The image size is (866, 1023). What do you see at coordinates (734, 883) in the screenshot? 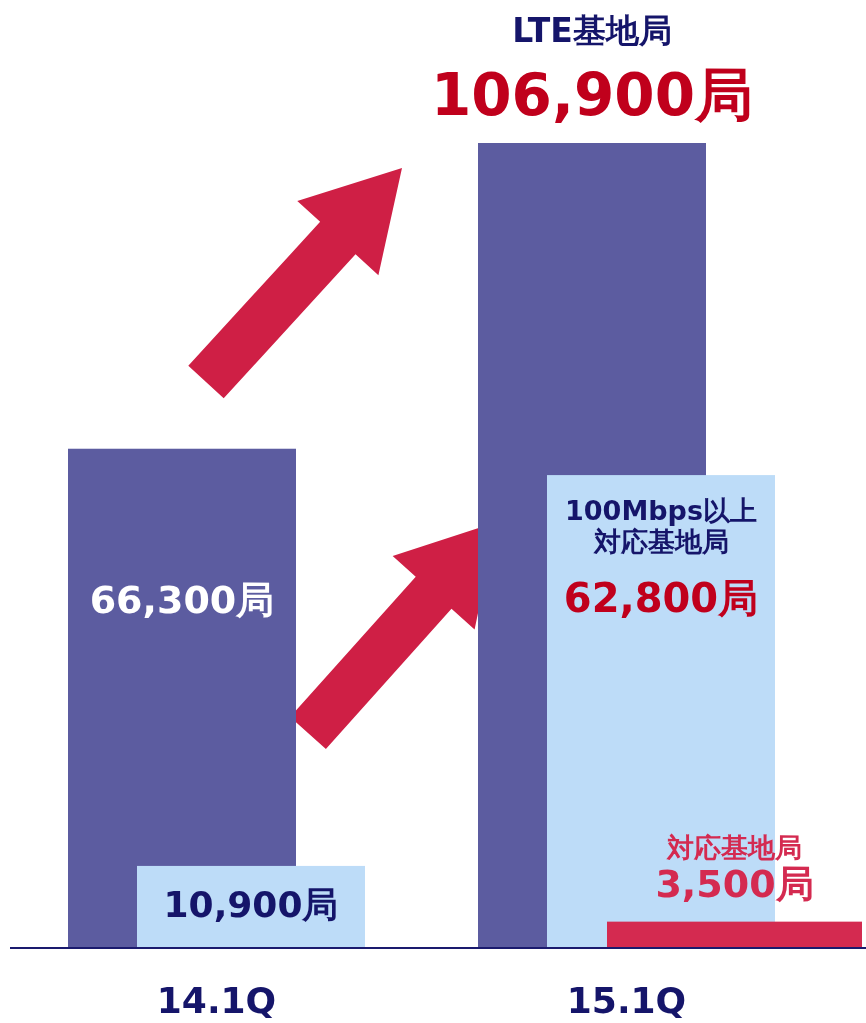
I see `data-label: 3,500局` at bounding box center [734, 883].